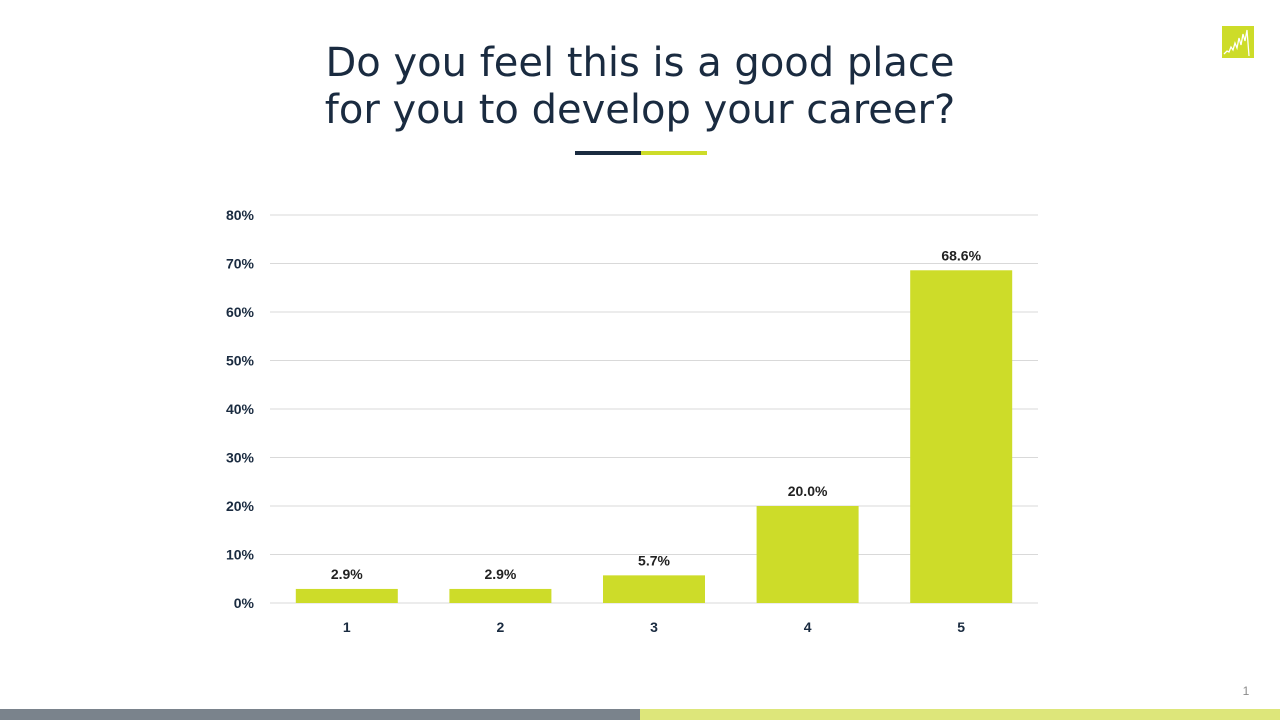 The width and height of the screenshot is (1280, 720). What do you see at coordinates (654, 627) in the screenshot?
I see `x-tick-label: 3` at bounding box center [654, 627].